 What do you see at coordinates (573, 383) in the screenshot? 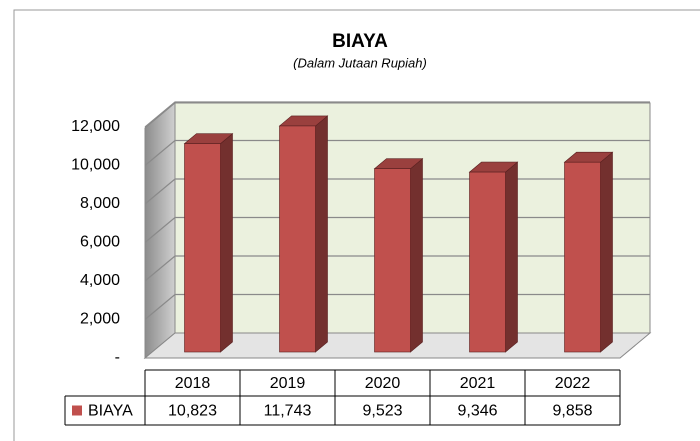
I see `x-tick-label: 2022` at bounding box center [573, 383].